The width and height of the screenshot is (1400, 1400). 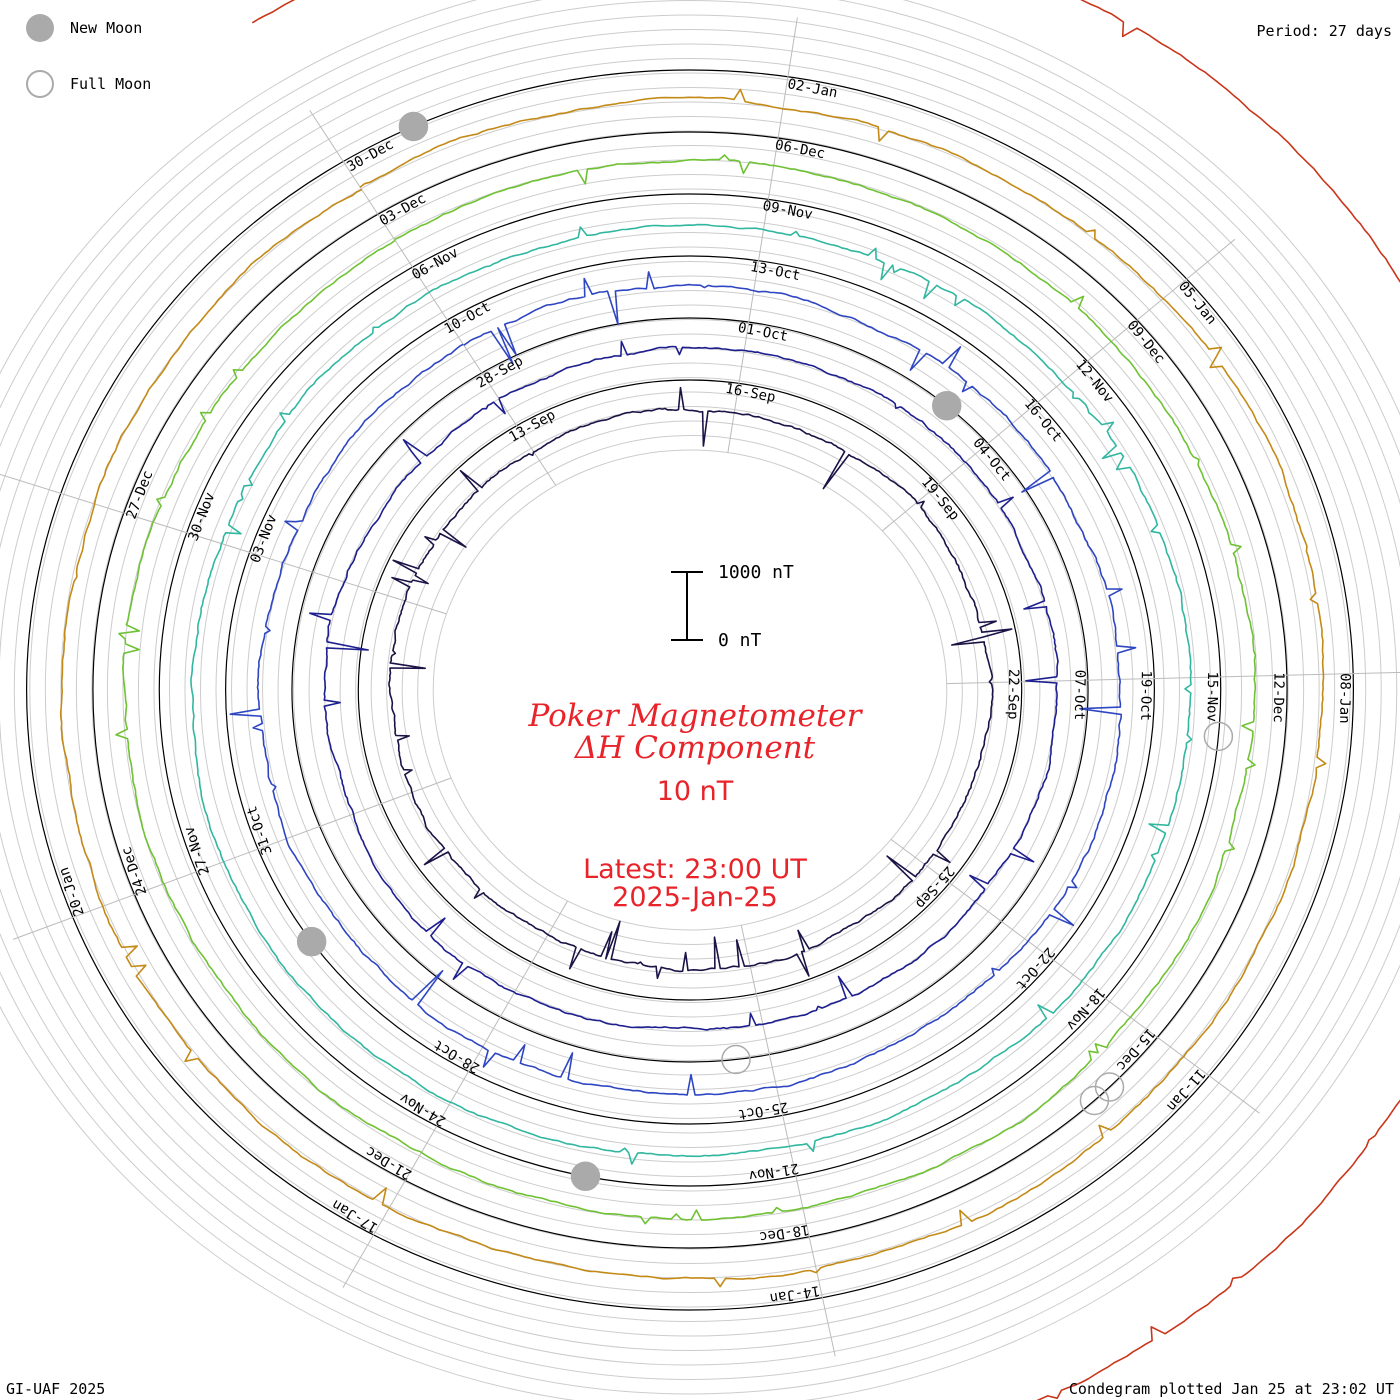 I want to click on date-tick-label: 05-Jan, so click(x=1197, y=302).